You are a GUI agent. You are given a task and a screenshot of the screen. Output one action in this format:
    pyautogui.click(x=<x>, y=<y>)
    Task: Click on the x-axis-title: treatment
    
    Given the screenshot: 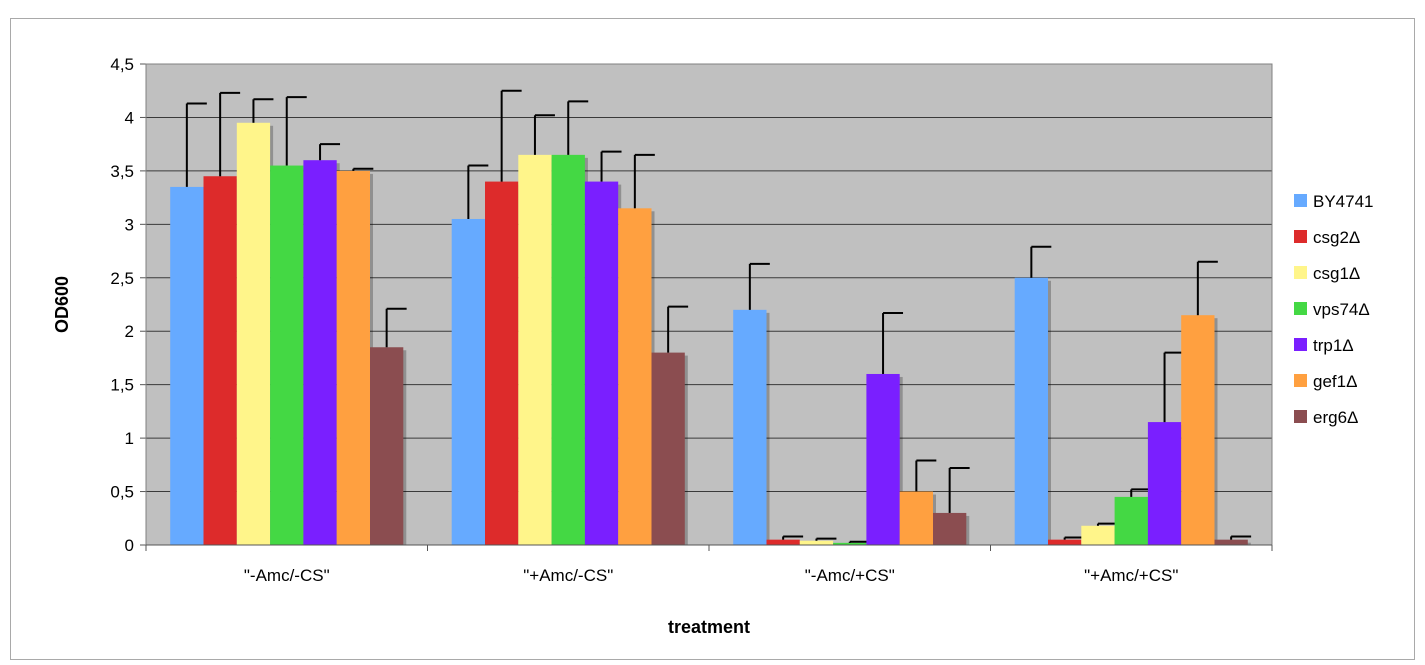 What is the action you would take?
    pyautogui.click(x=709, y=627)
    